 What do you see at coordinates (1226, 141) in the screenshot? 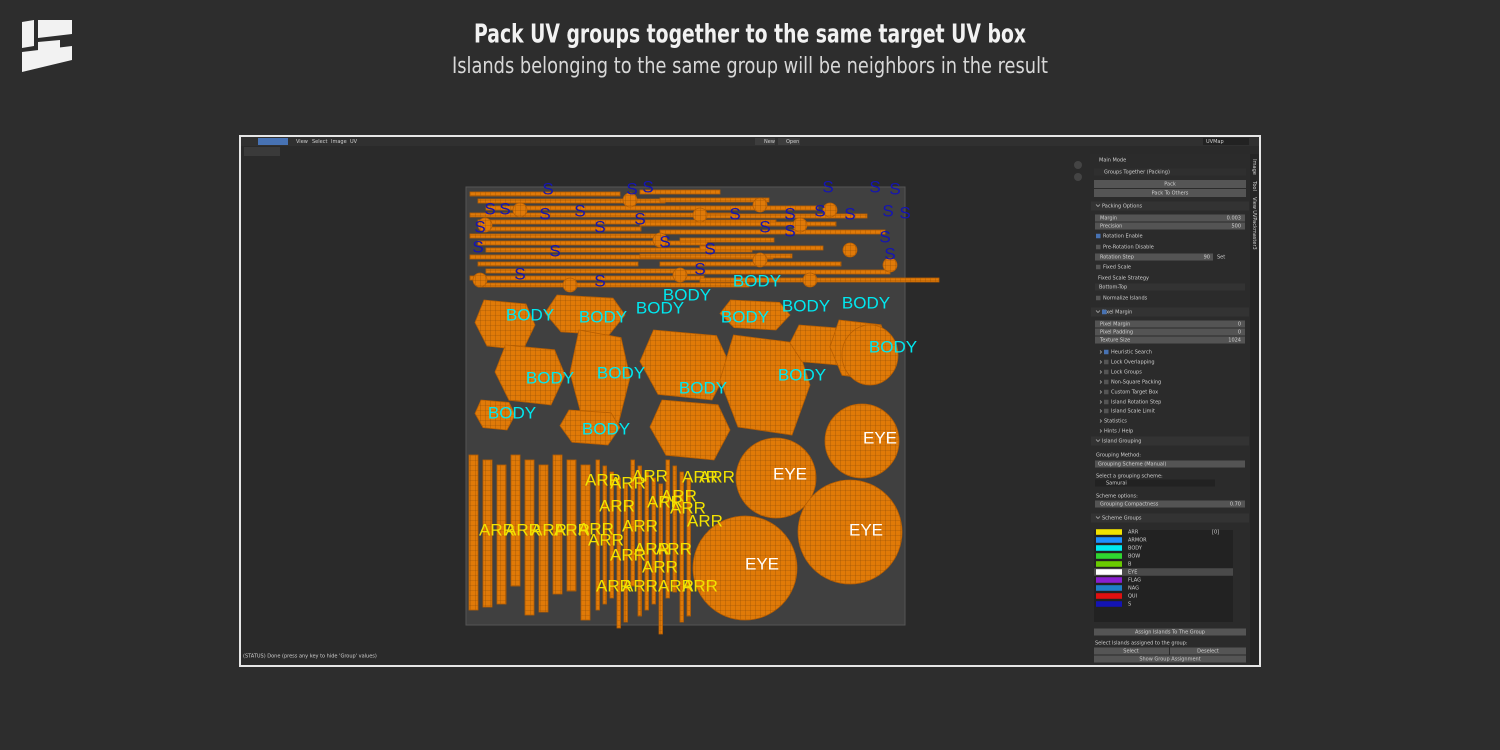
I see `uvmap-field` at bounding box center [1226, 141].